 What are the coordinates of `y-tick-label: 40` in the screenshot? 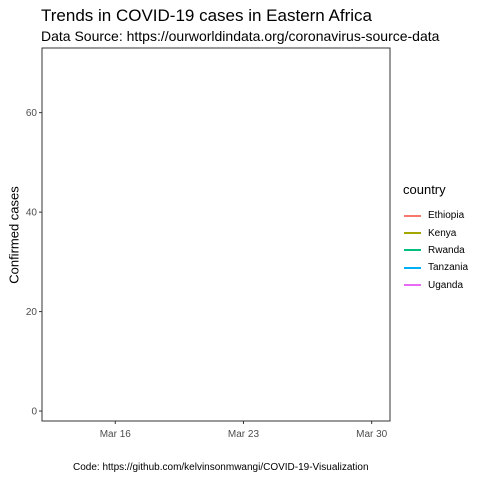 It's located at (32, 213).